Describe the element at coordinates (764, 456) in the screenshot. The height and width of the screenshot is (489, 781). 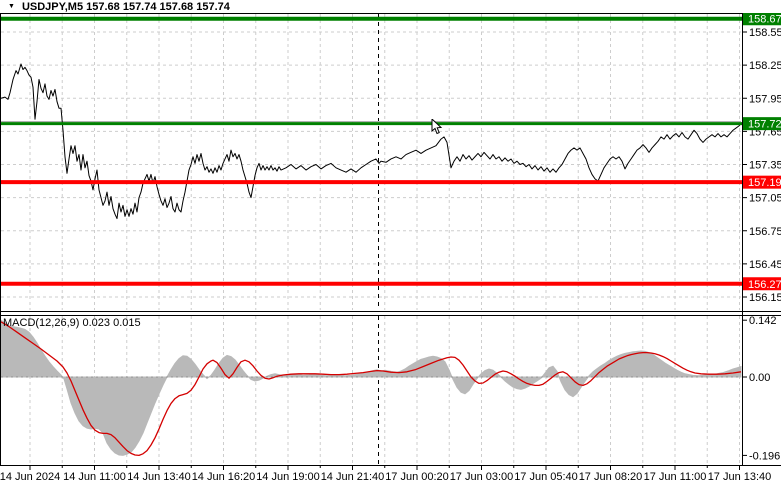
I see `macd-axis-label: -0.196` at that location.